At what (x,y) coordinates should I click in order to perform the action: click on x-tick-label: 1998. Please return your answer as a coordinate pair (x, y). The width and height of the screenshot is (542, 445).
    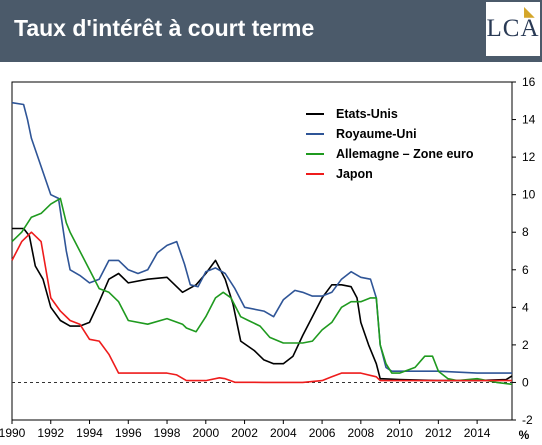
    Looking at the image, I should click on (167, 433).